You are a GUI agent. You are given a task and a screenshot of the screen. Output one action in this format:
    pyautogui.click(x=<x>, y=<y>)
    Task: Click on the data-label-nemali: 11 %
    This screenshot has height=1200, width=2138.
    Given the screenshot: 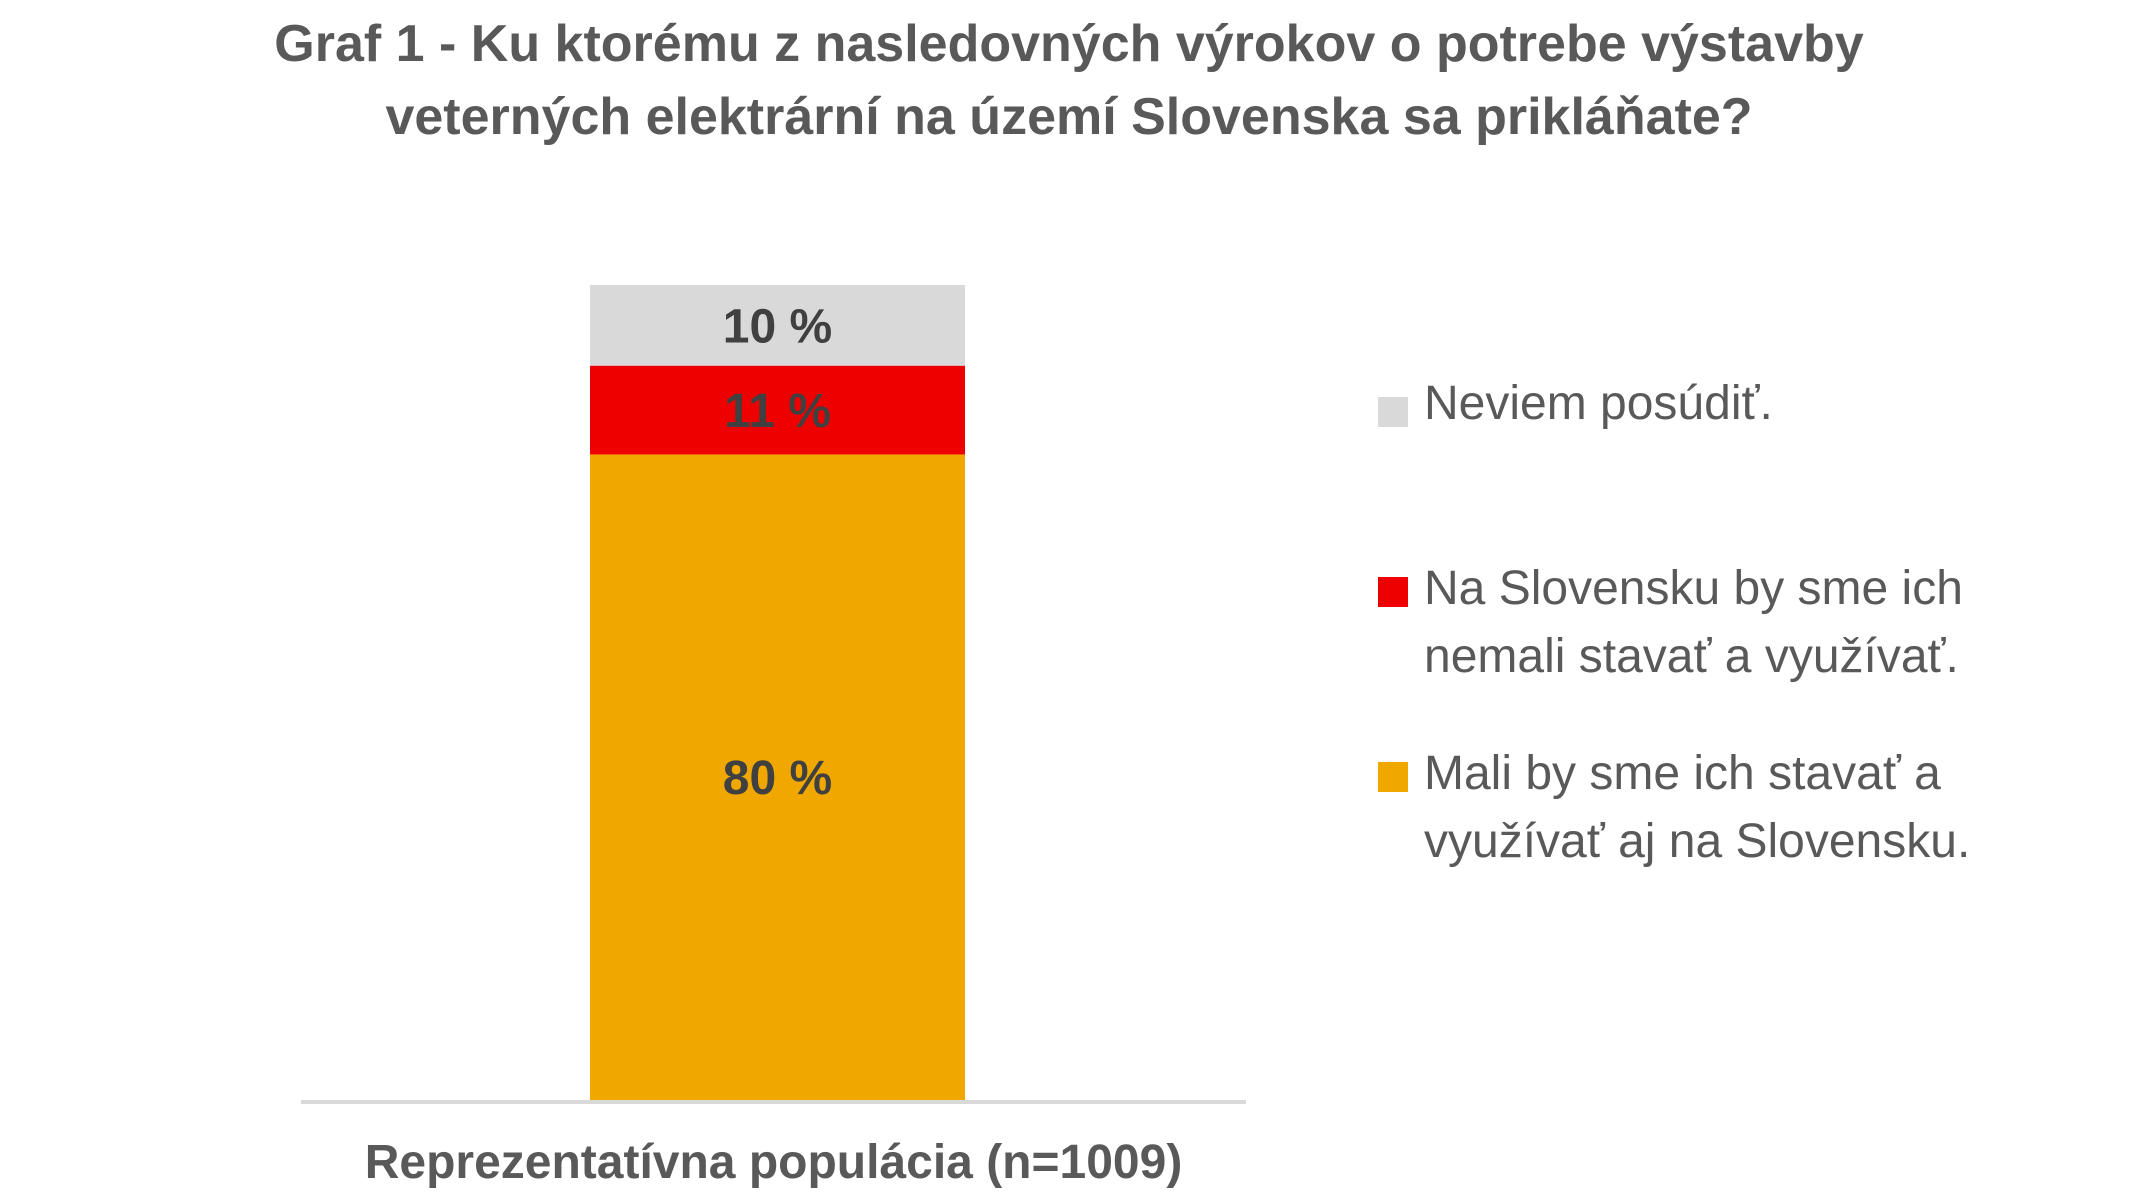 What is the action you would take?
    pyautogui.click(x=777, y=411)
    